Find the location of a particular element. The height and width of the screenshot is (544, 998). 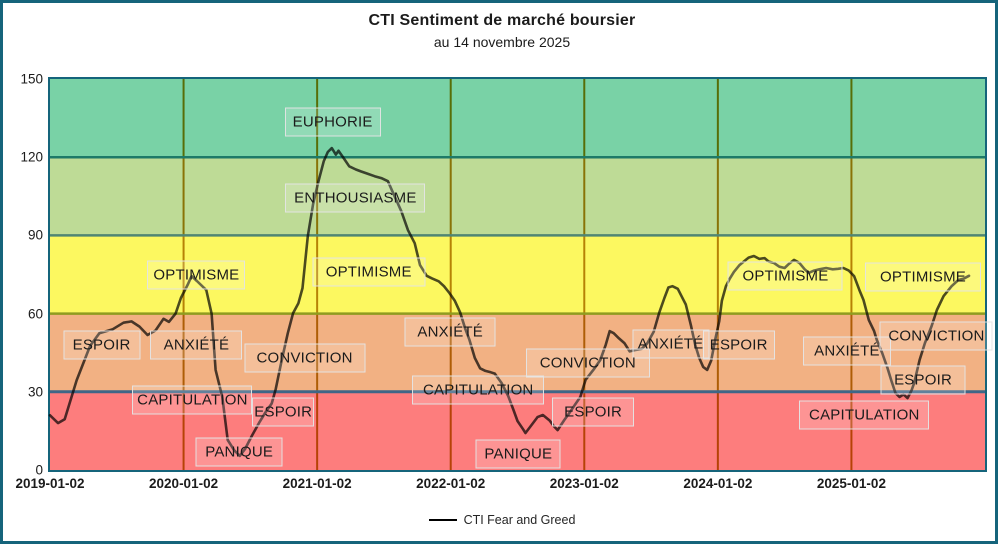

x-tick-label: 2024-01-02 is located at coordinates (718, 483).